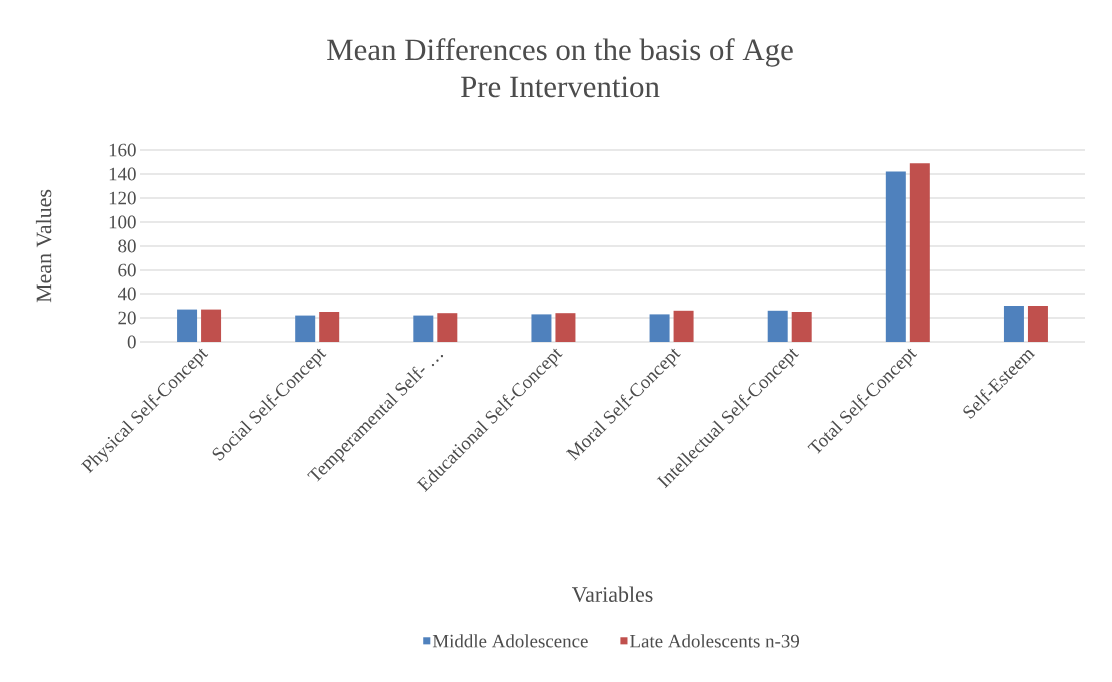 The image size is (1112, 682). Describe the element at coordinates (43, 246) in the screenshot. I see `y-axis-title: Mean Values` at that location.